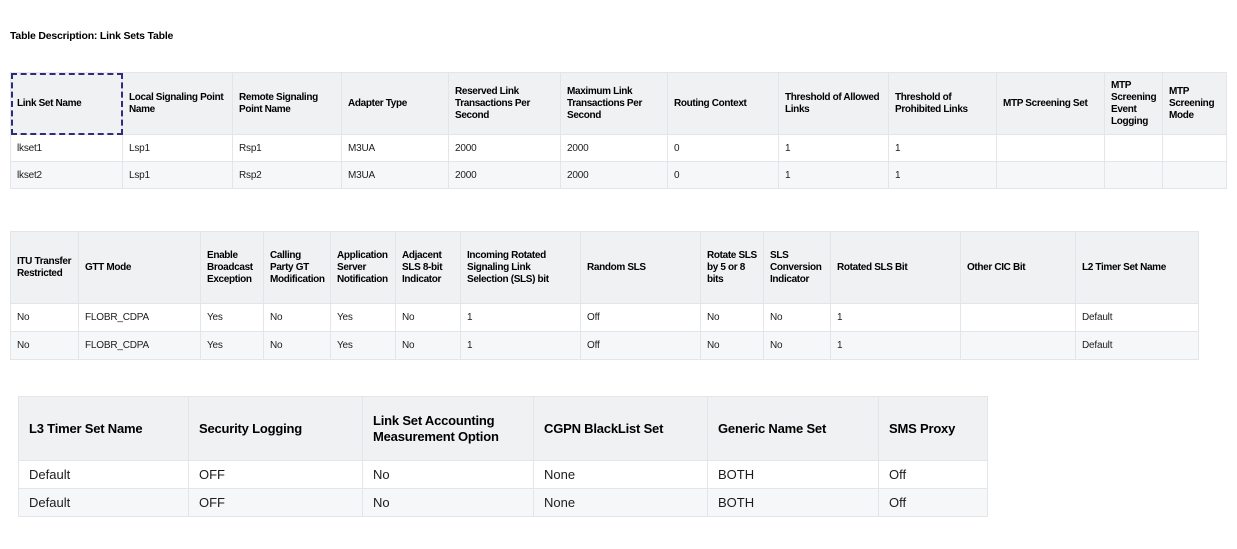 The image size is (1237, 549). I want to click on column-header-l2-timer-set-name: L2 Timer Set Name, so click(1137, 267).